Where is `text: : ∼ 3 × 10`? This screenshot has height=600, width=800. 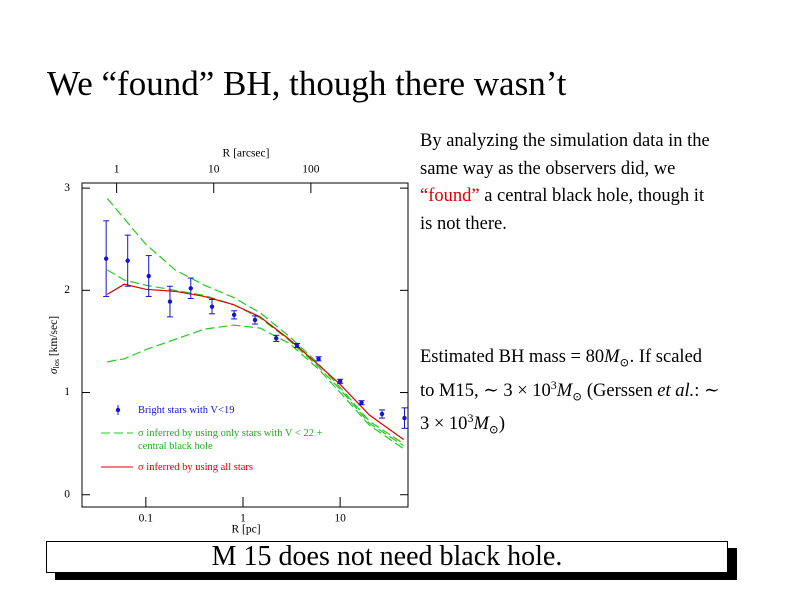 text: : ∼ 3 × 10 is located at coordinates (570, 407).